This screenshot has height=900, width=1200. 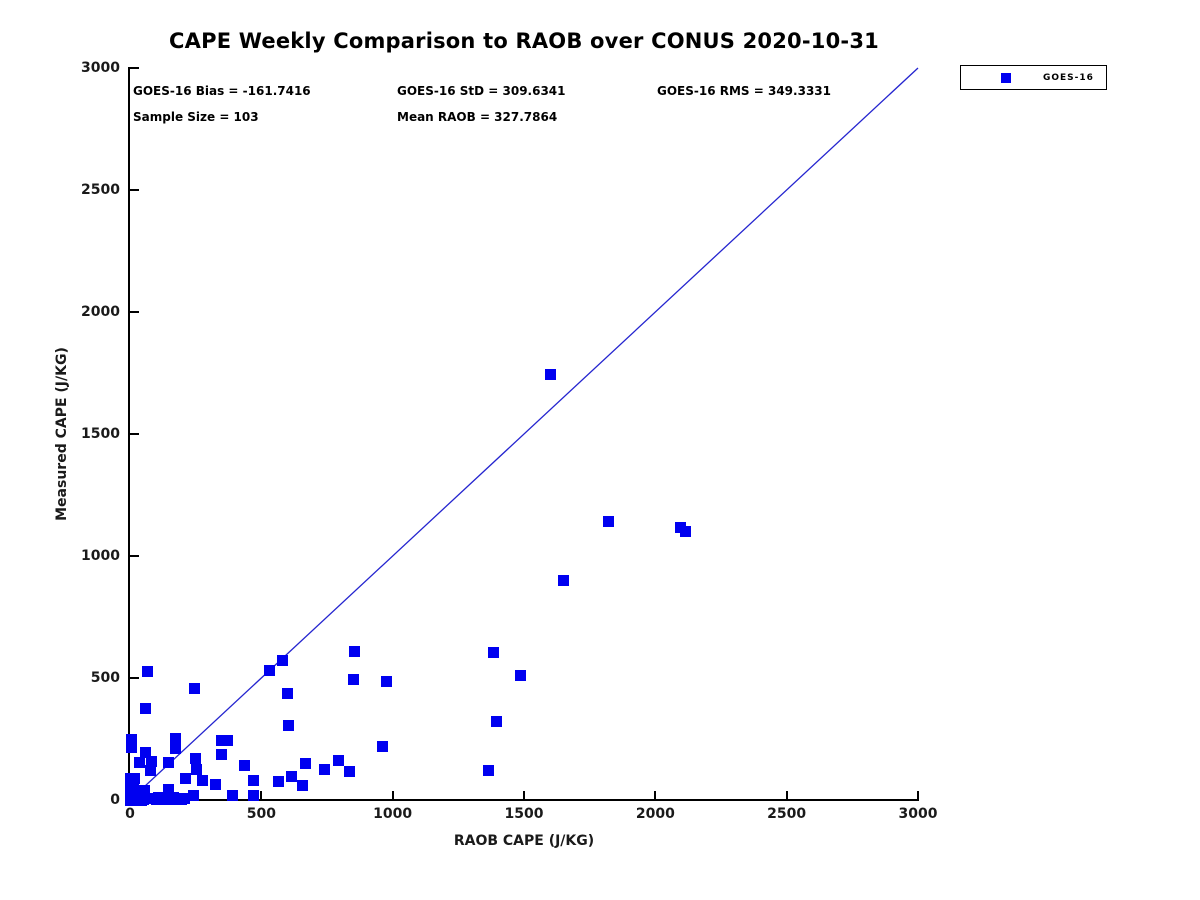 I want to click on stat-rms: GOES-16 RMS = 349.3331, so click(x=744, y=91).